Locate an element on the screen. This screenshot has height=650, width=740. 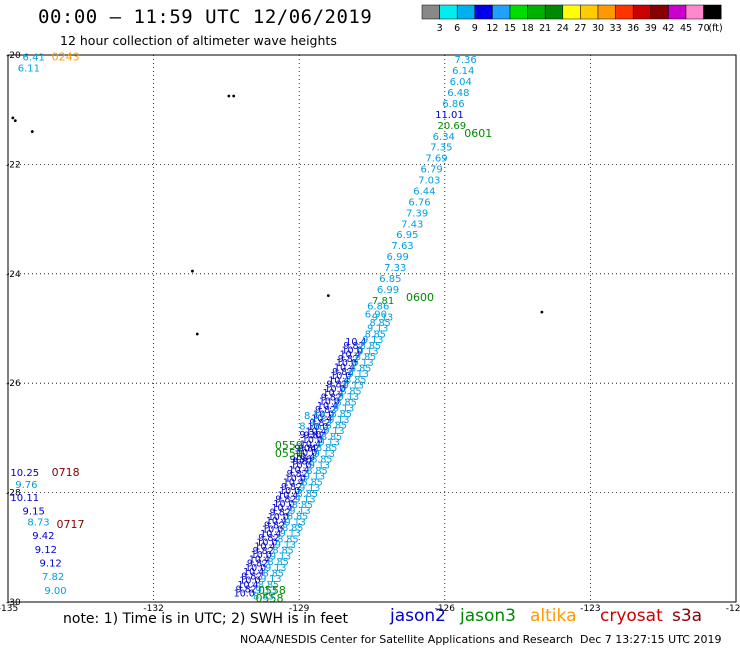
legend-cryosat: cryosat is located at coordinates (631, 616).